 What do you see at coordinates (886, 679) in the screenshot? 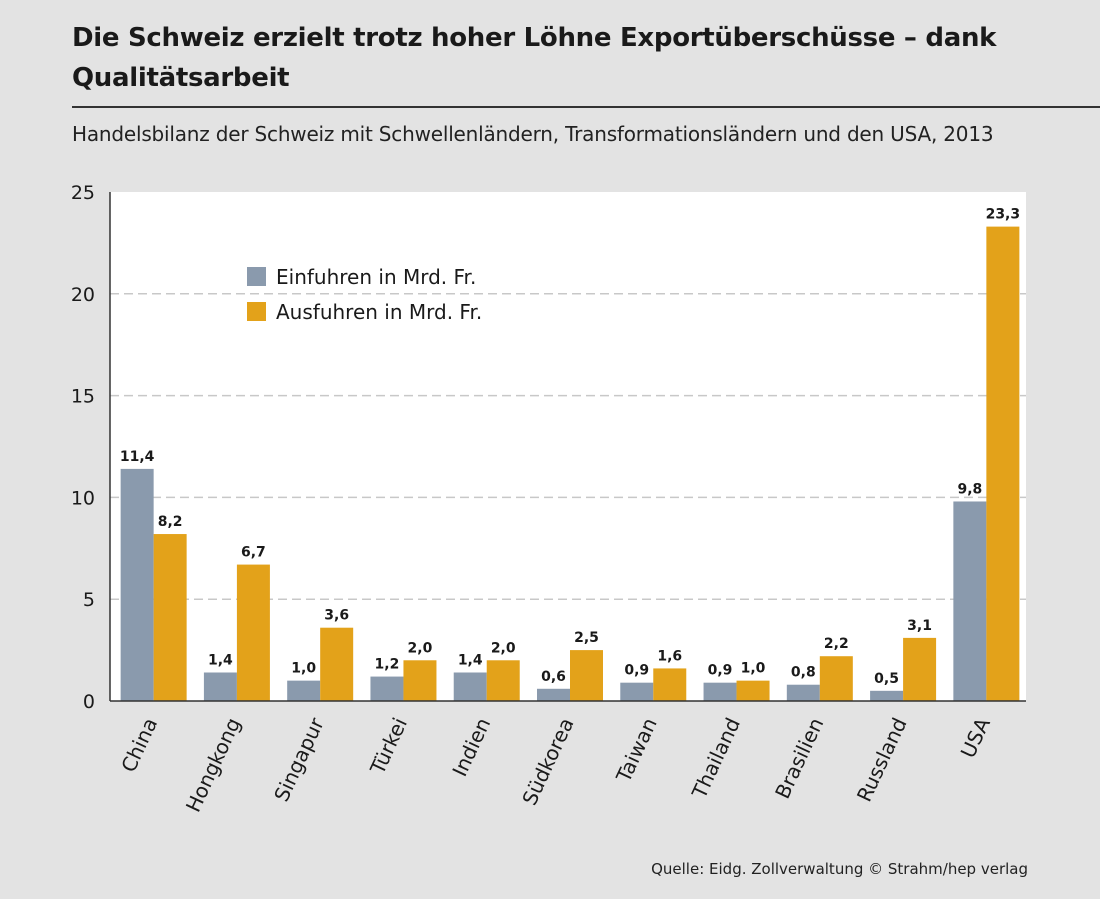
I see `data-label-imports: 0,5` at bounding box center [886, 679].